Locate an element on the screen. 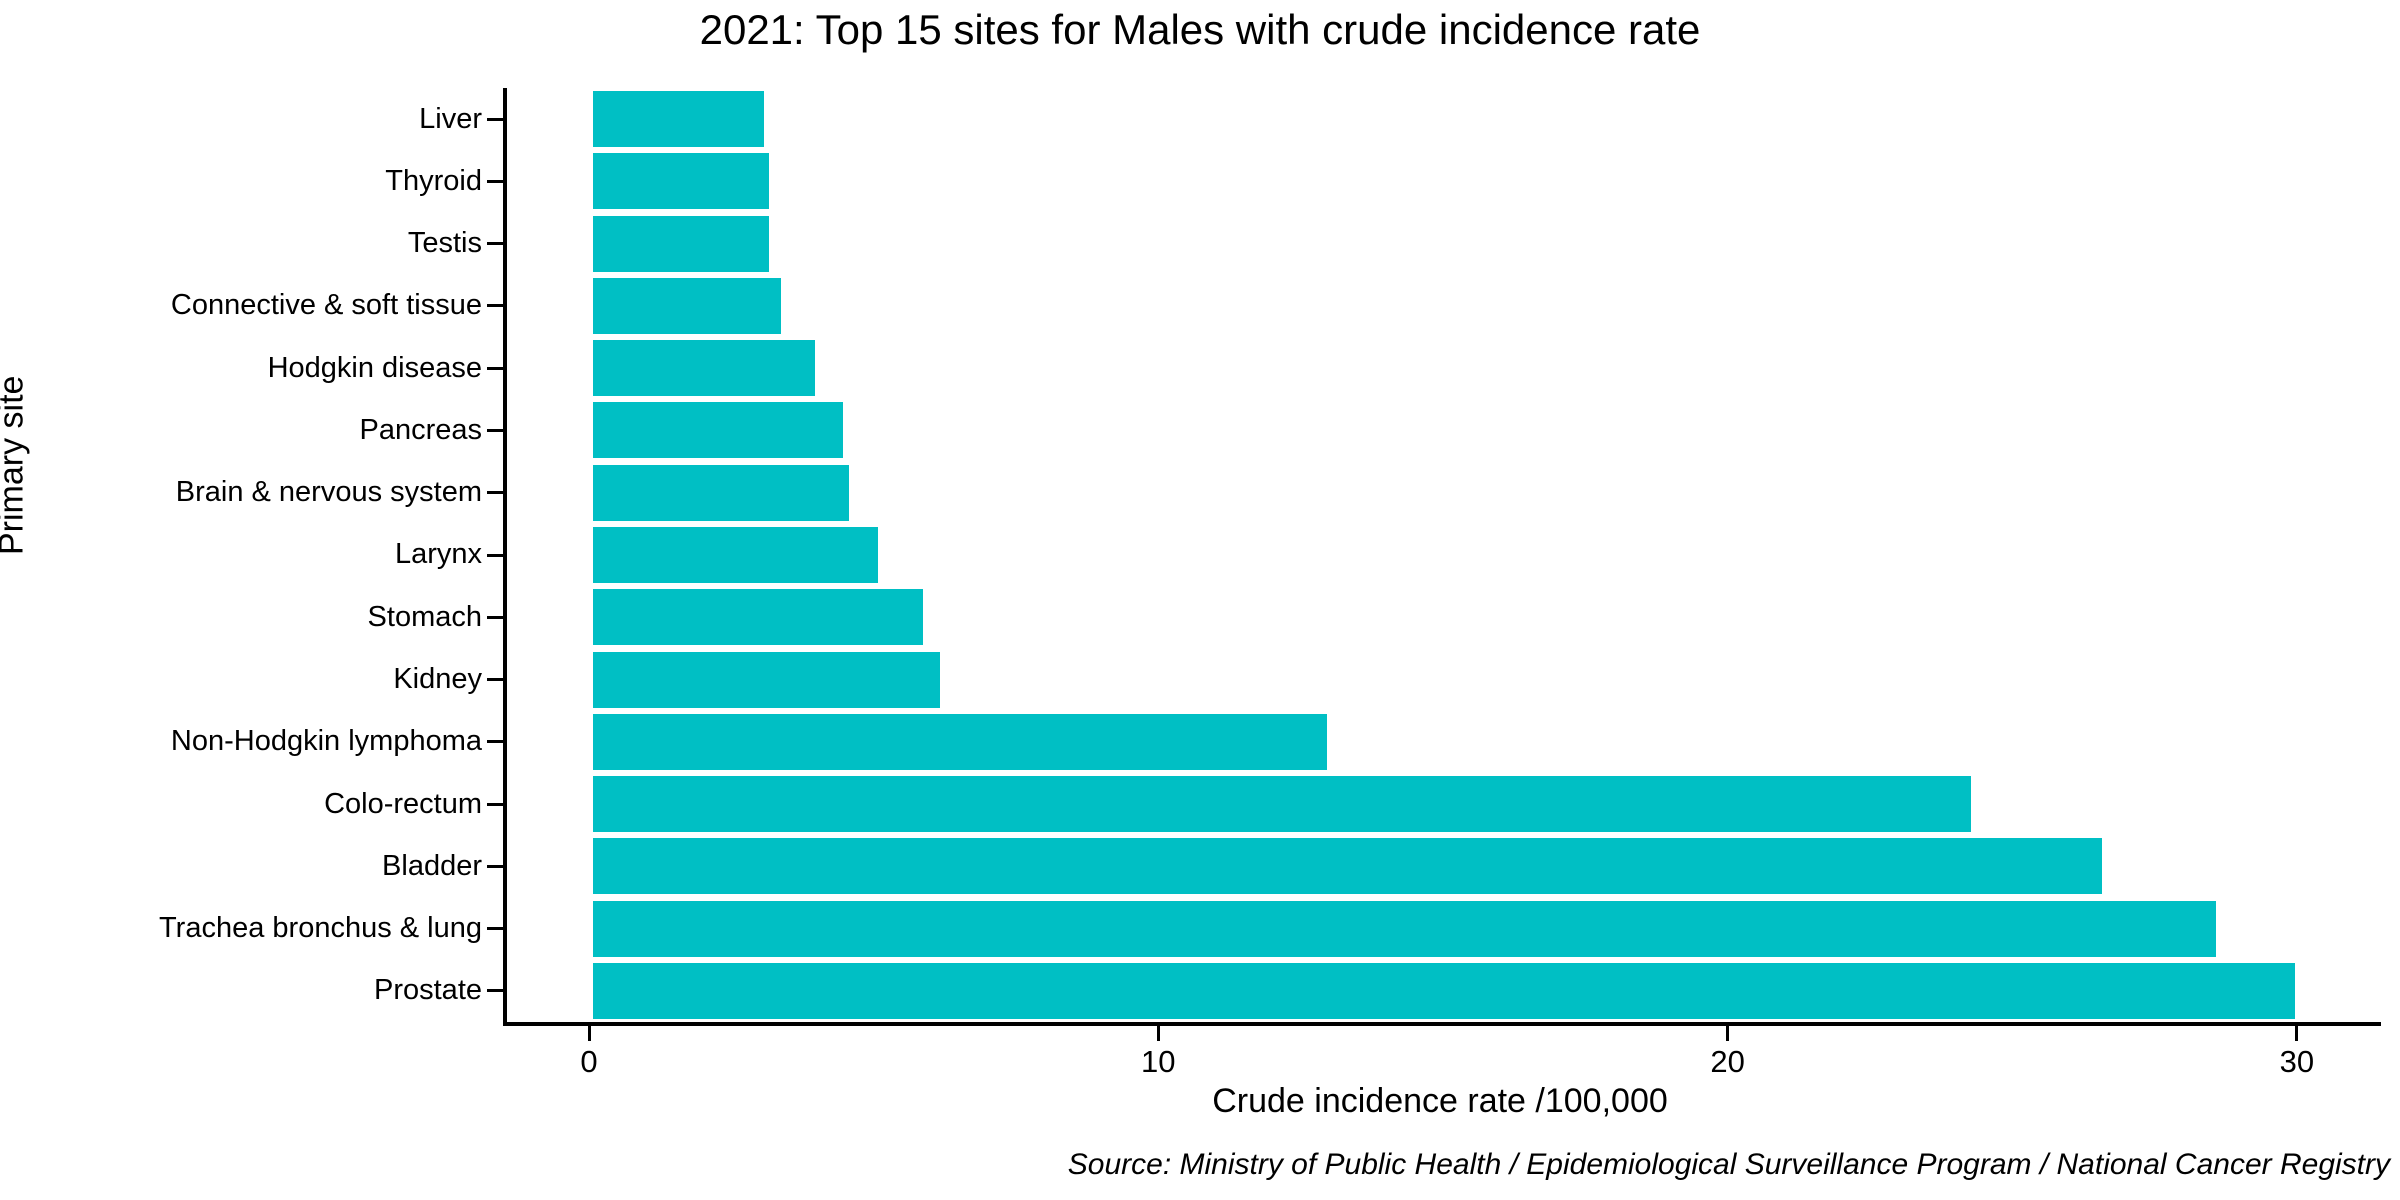 This screenshot has width=2400, height=1200. y-tick-label: Testis is located at coordinates (444, 243).